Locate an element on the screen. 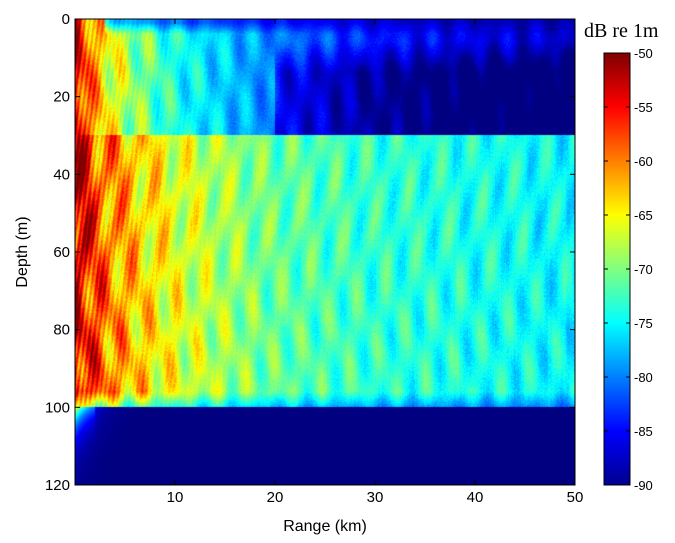 This screenshot has height=543, width=675. x-tick-label: 40 is located at coordinates (475, 497).